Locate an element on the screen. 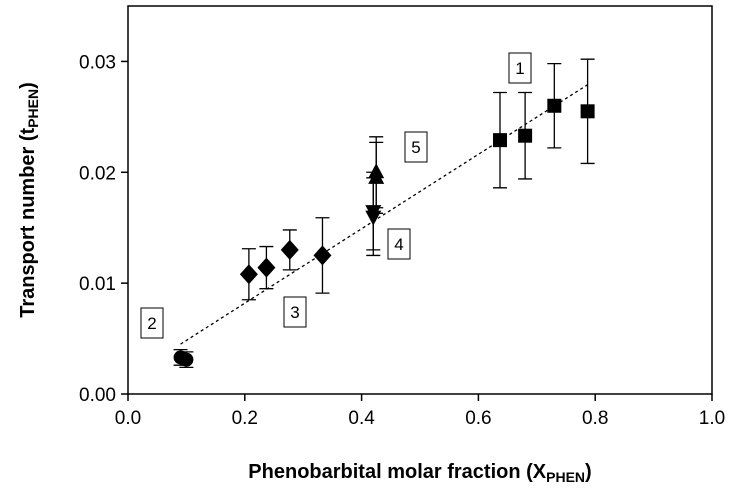 The width and height of the screenshot is (732, 495). x-label-text: Phenobarbital molar fraction (X is located at coordinates (397, 472).